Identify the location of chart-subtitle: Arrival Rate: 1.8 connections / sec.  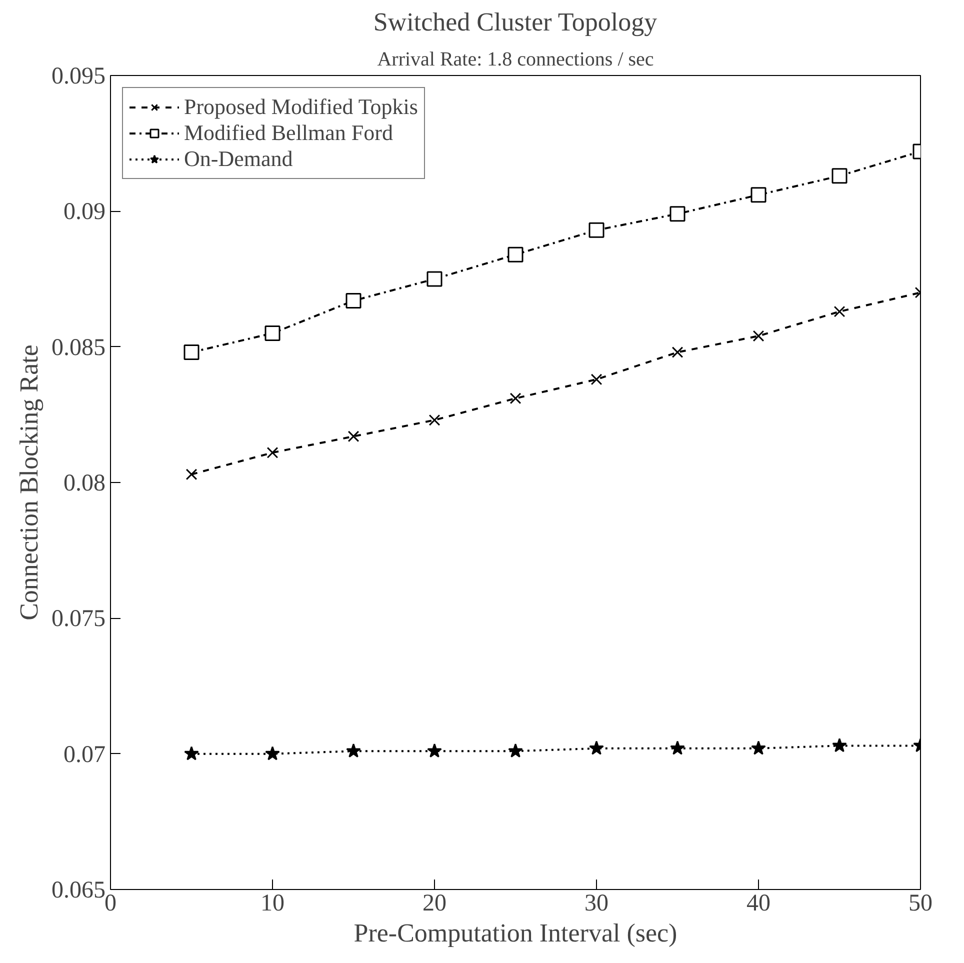
(515, 59).